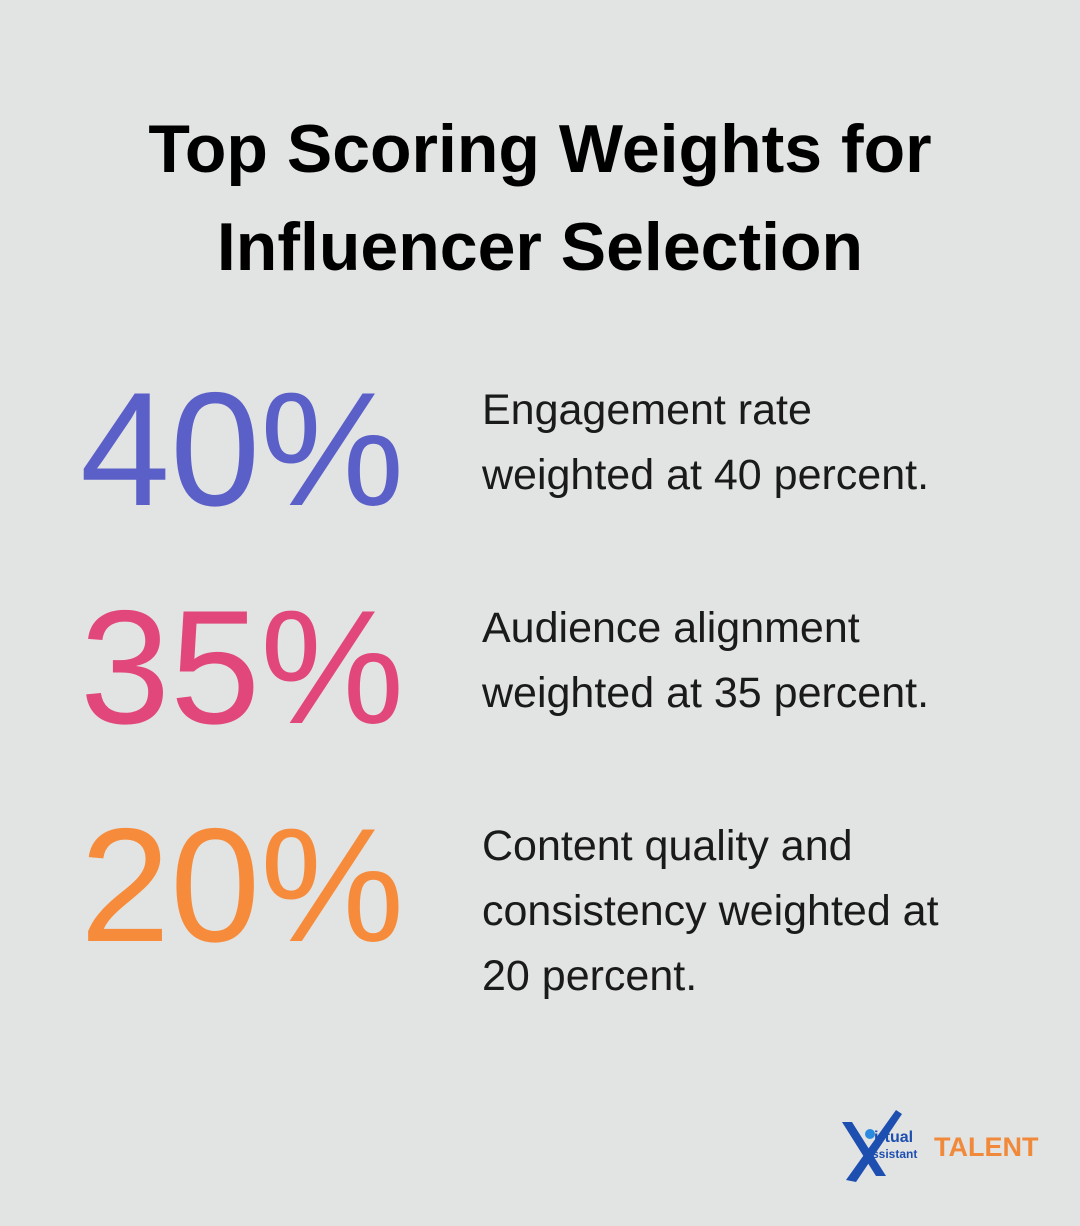  What do you see at coordinates (705, 443) in the screenshot?
I see `stat-description: Engagement rate weighted at 40 percent.` at bounding box center [705, 443].